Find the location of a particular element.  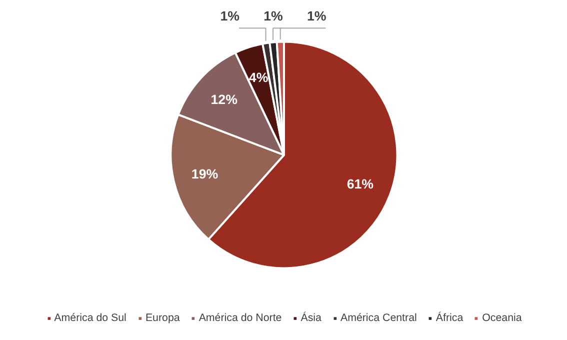

data-label: 19% is located at coordinates (204, 174).